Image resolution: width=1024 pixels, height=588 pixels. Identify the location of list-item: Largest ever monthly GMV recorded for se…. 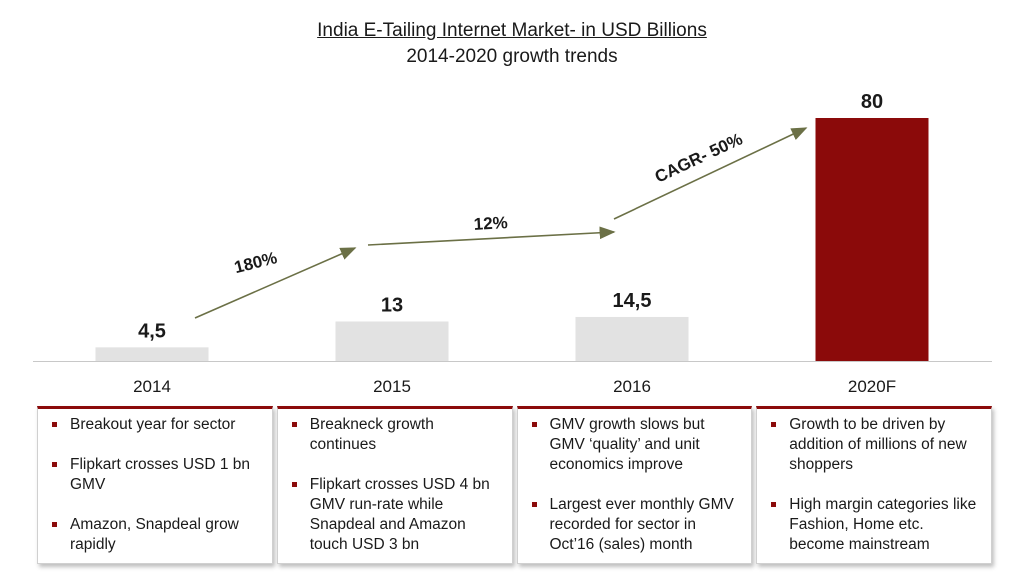
(637, 525).